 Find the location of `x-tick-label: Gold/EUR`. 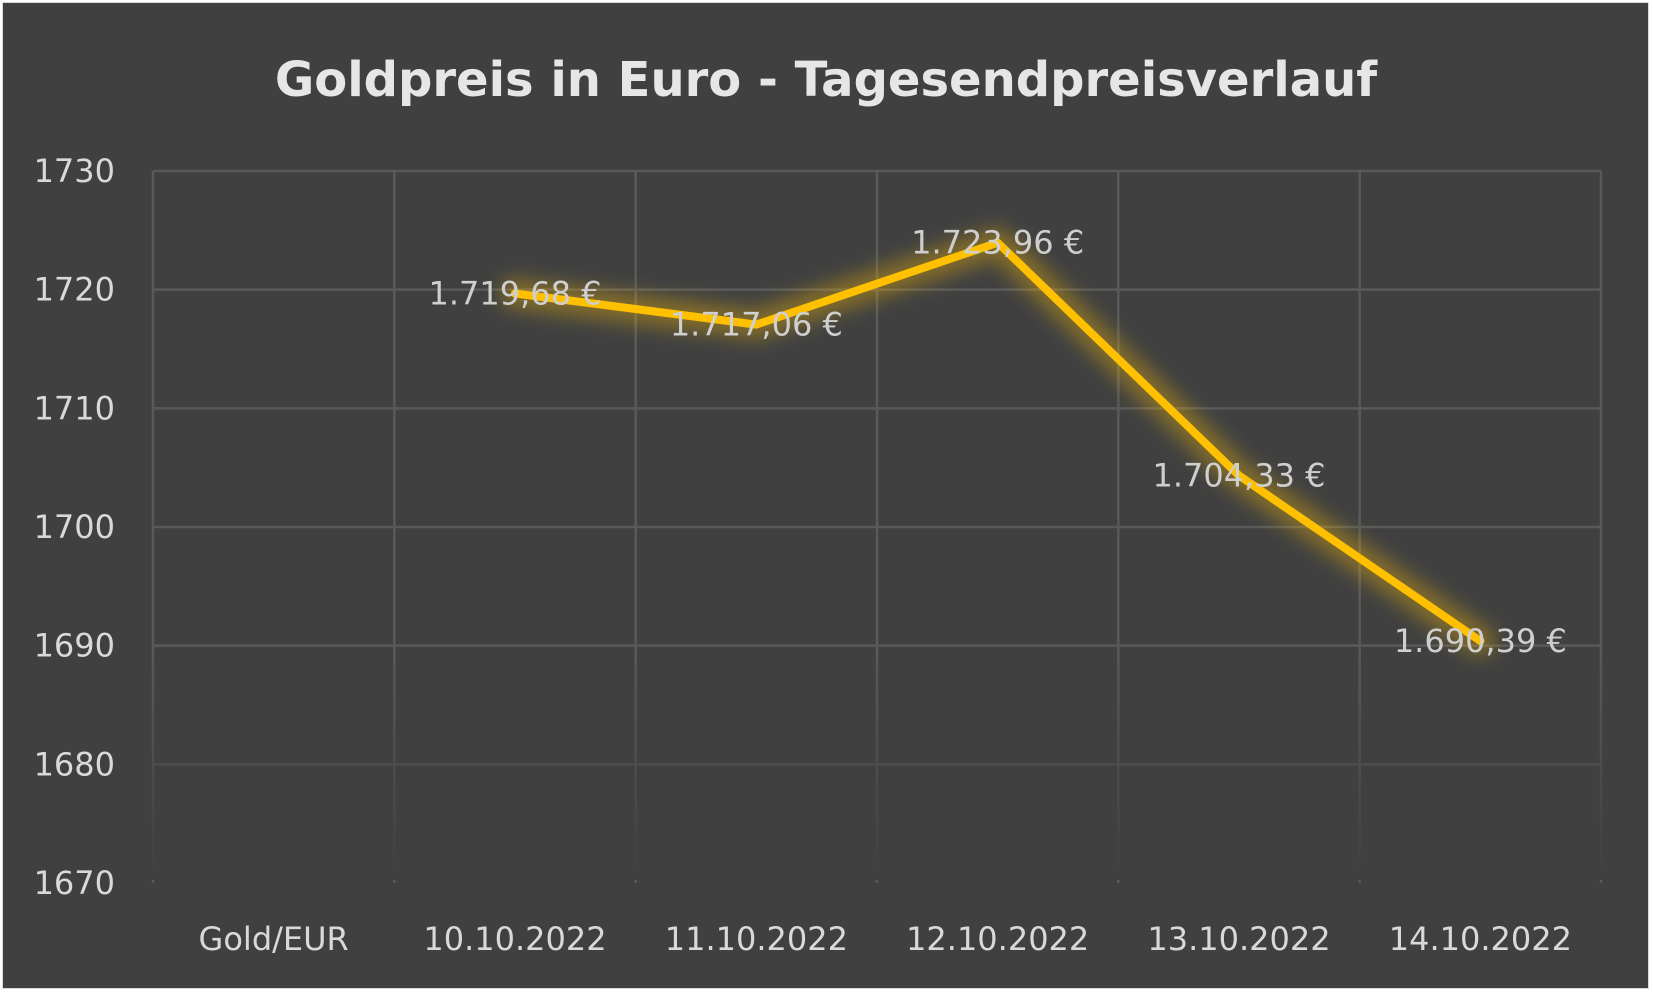

x-tick-label: Gold/EUR is located at coordinates (274, 939).